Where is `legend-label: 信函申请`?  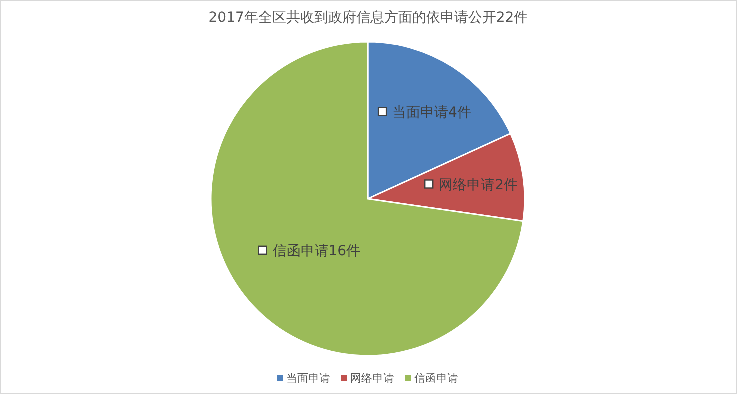 legend-label: 信函申请 is located at coordinates (436, 378).